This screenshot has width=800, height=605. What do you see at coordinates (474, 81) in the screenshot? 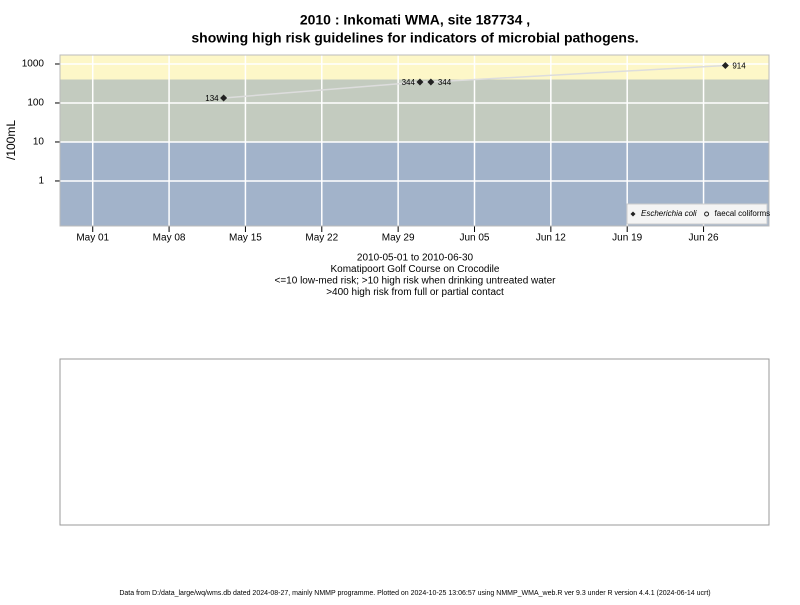
I see `series-line` at bounding box center [474, 81].